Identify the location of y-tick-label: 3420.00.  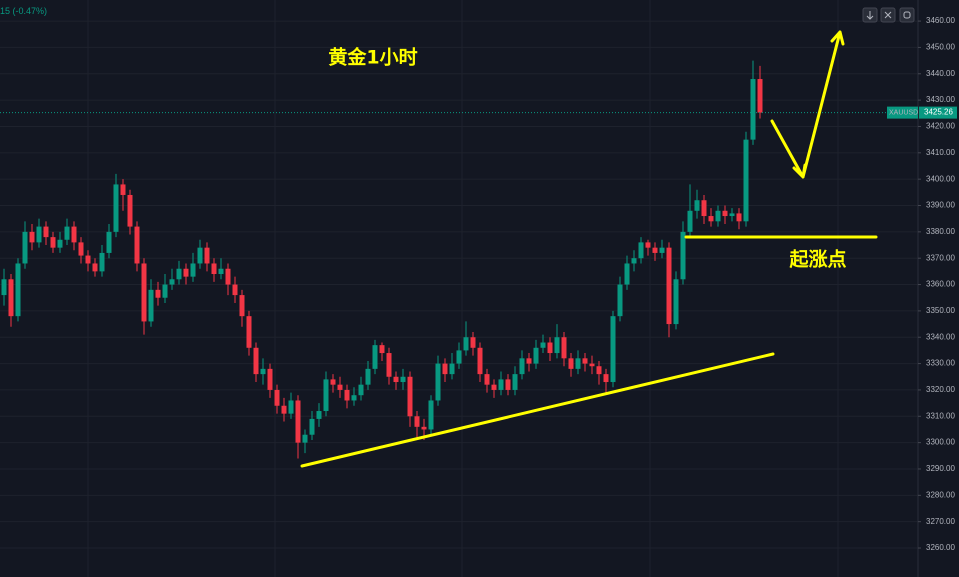
(940, 126).